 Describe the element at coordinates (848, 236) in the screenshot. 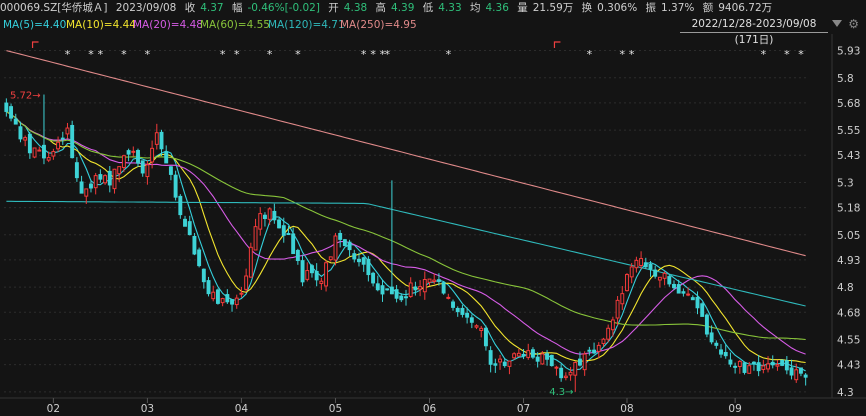

I see `y-tick-label: 5.05` at that location.